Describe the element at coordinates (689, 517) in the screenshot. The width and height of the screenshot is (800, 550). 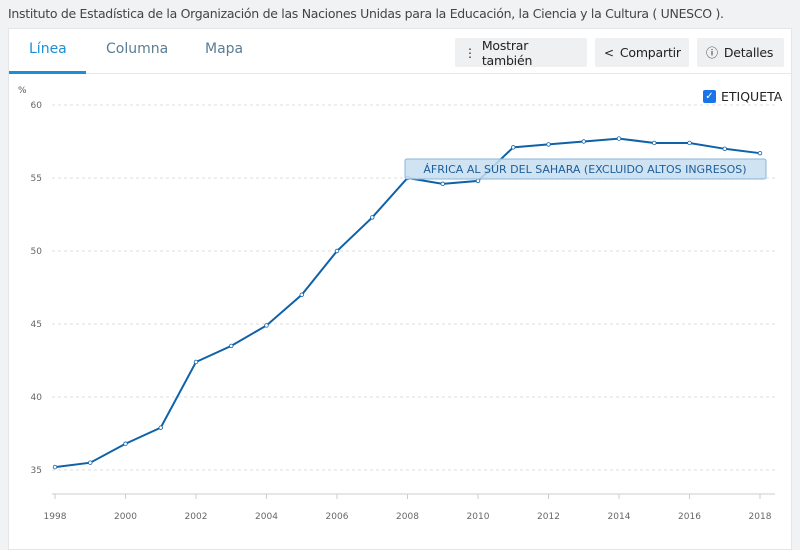
I see `x-tick-label: 2016` at that location.